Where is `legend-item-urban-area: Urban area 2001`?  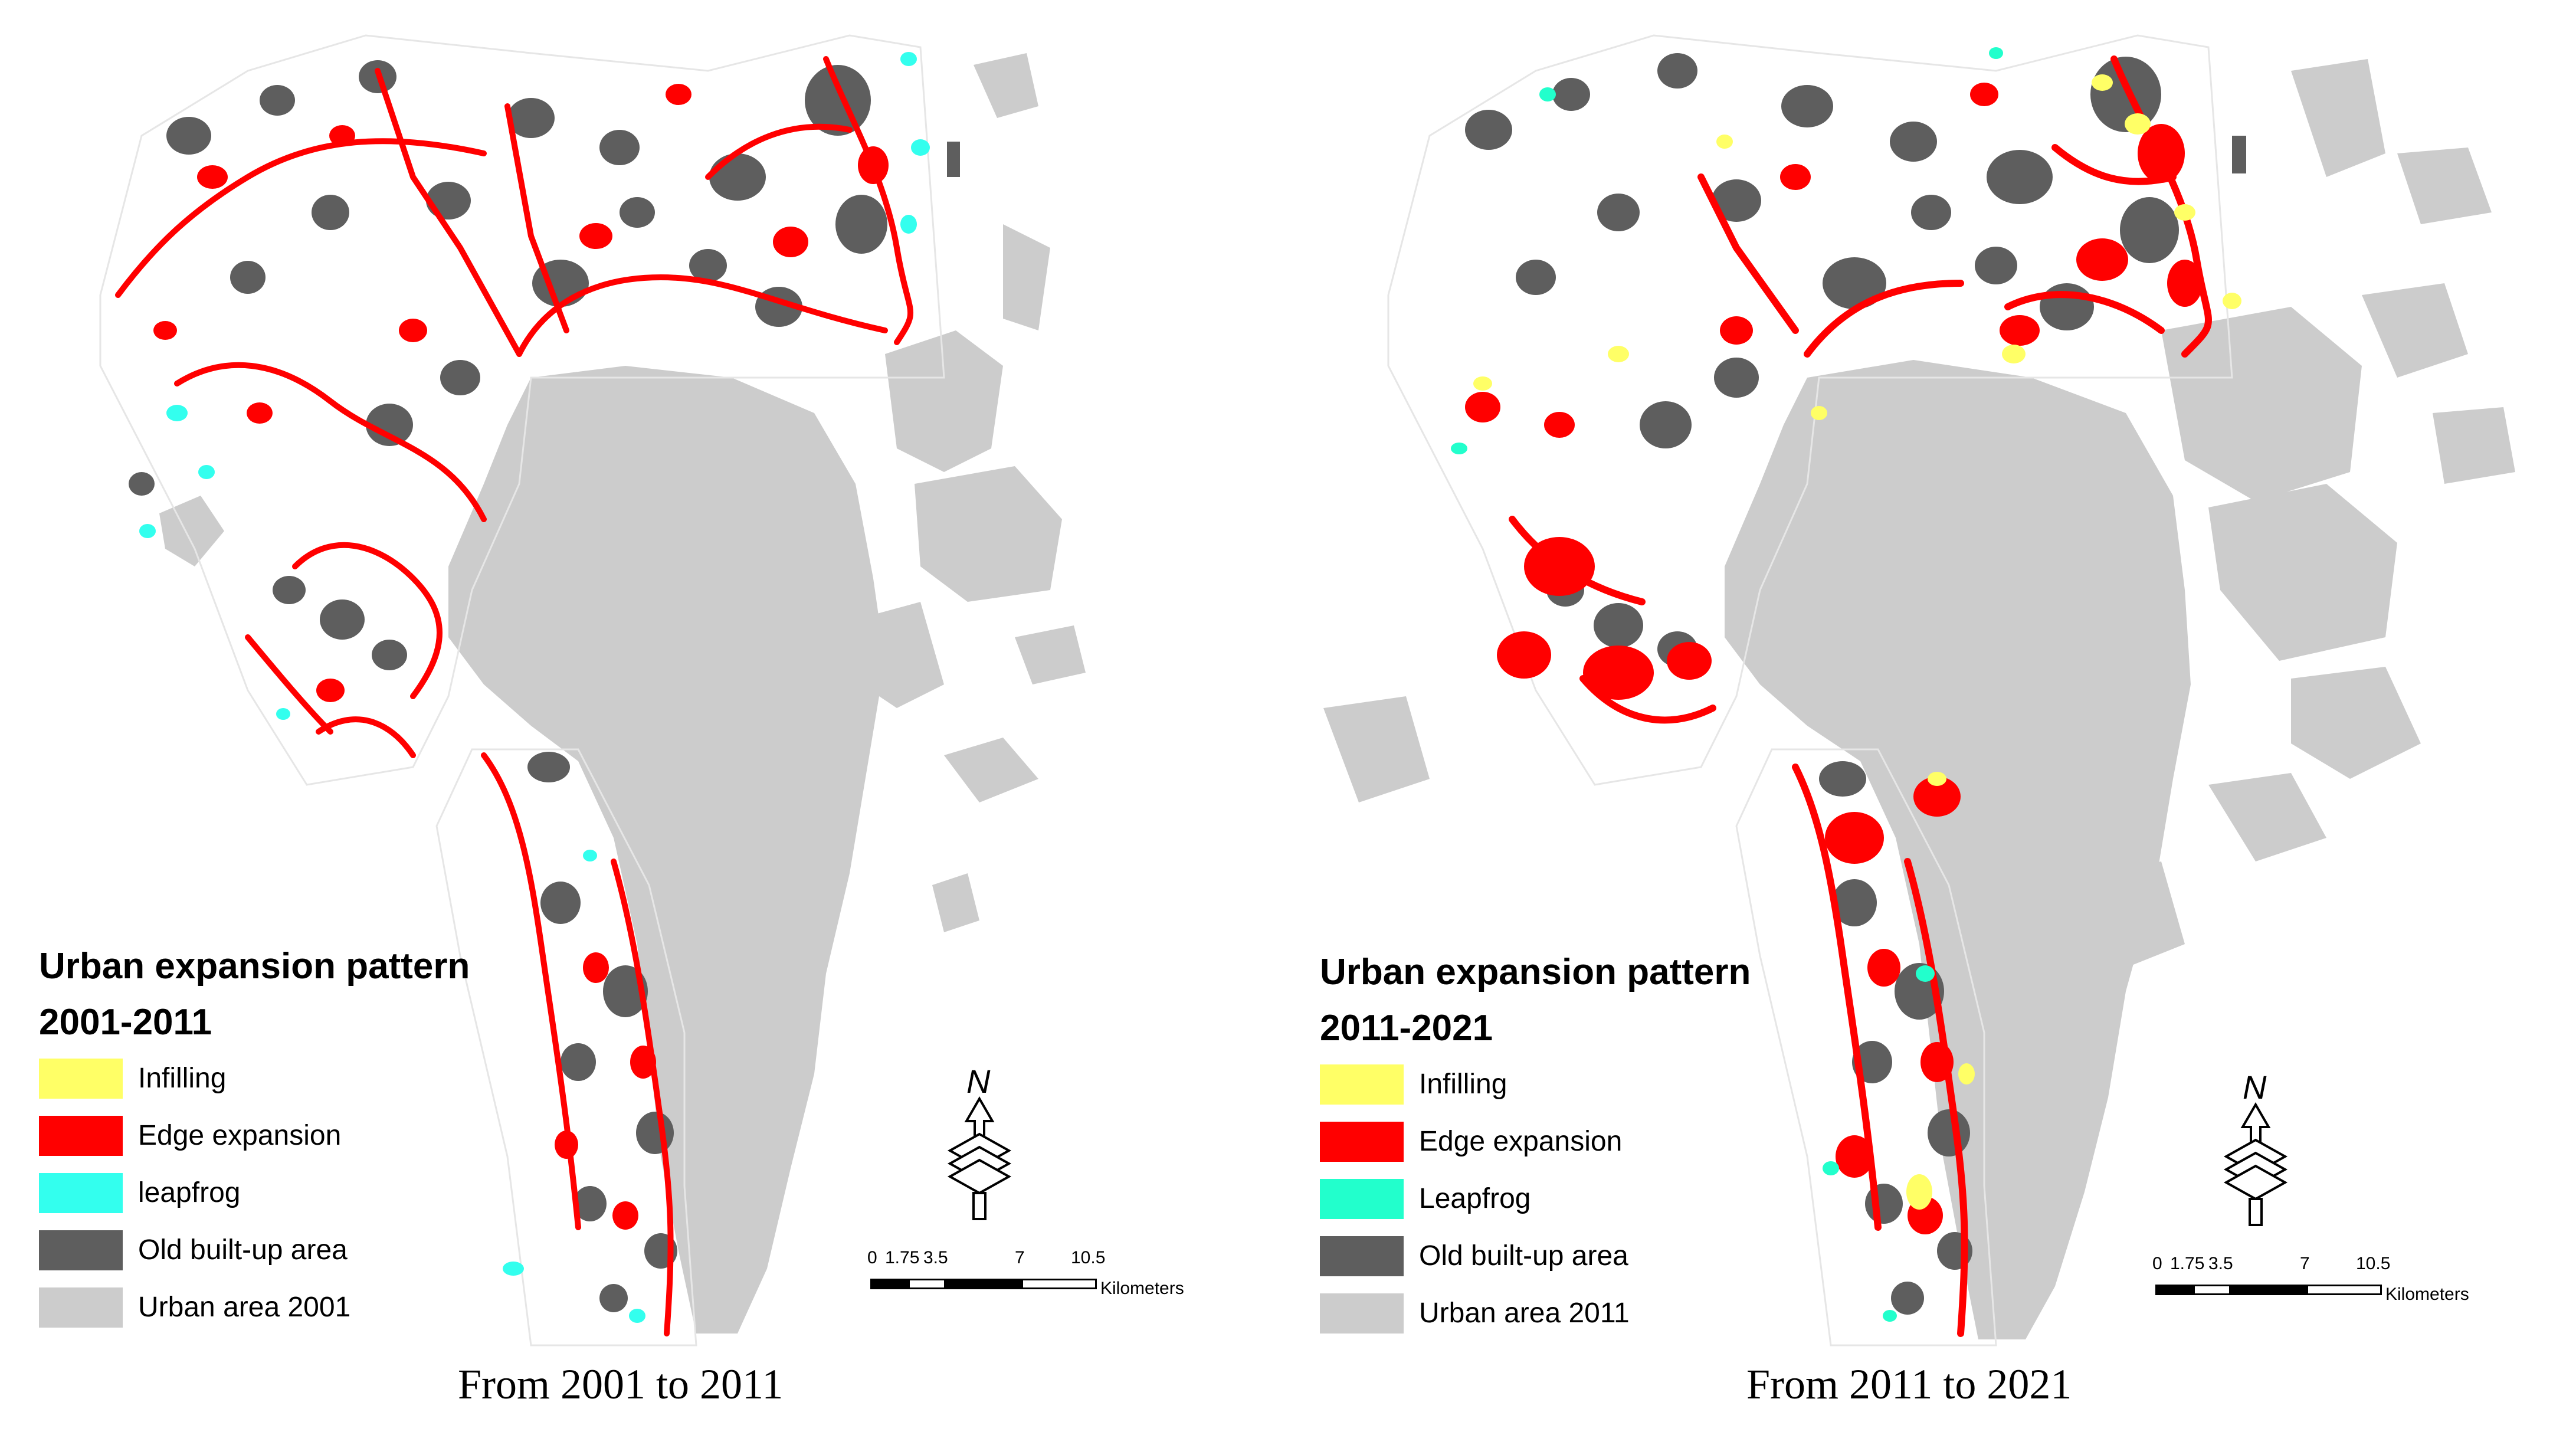
legend-item-urban-area: Urban area 2001 is located at coordinates (304, 1307).